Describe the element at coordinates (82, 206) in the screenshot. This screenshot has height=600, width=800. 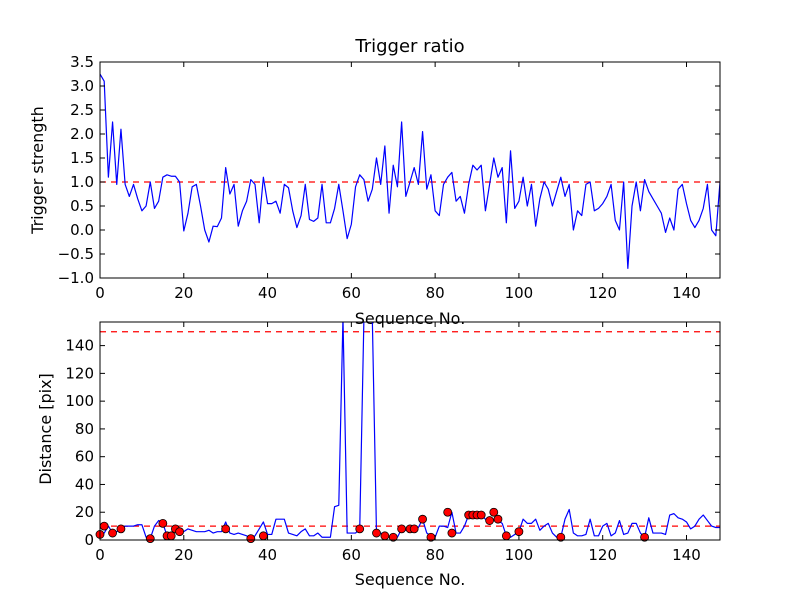
I see `y-tick-label: 0.5` at that location.